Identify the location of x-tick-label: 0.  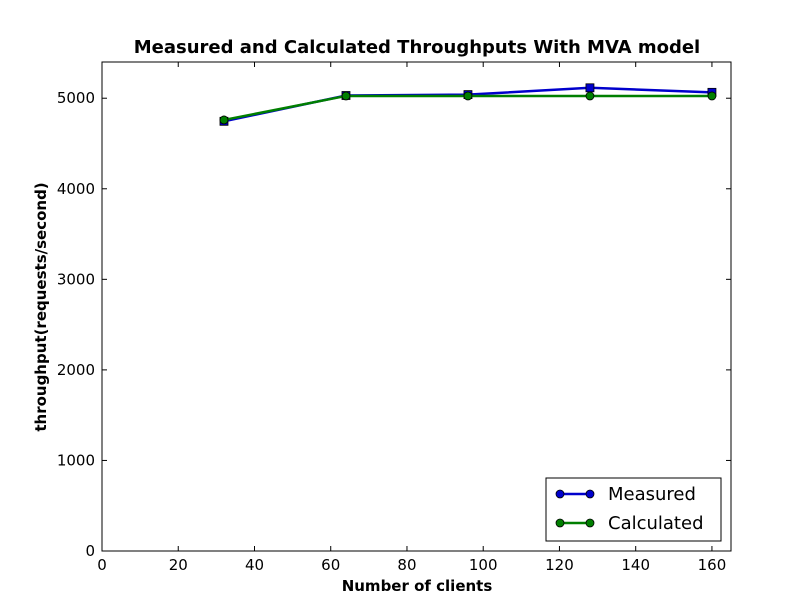
(102, 565).